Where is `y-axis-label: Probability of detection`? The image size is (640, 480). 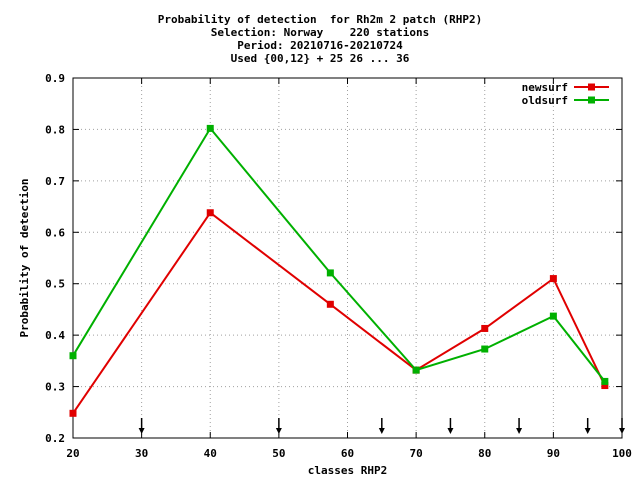
y-axis-label: Probability of detection is located at coordinates (24, 258).